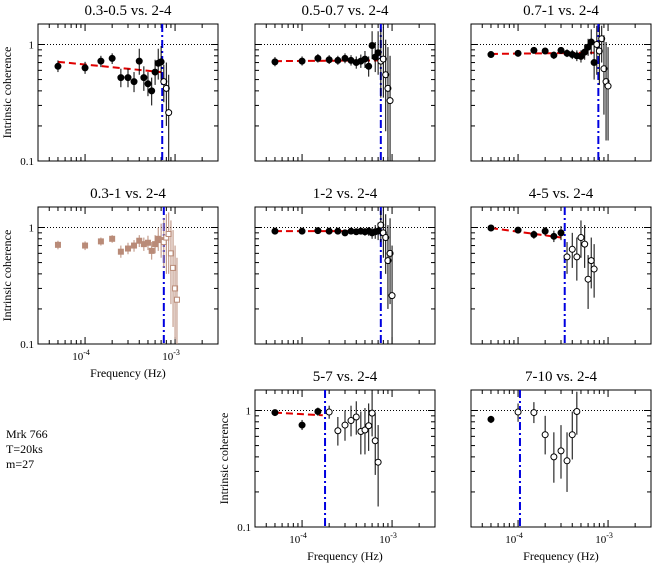  I want to click on panel-title: 0.3-1 vs. 2-4, so click(128, 194).